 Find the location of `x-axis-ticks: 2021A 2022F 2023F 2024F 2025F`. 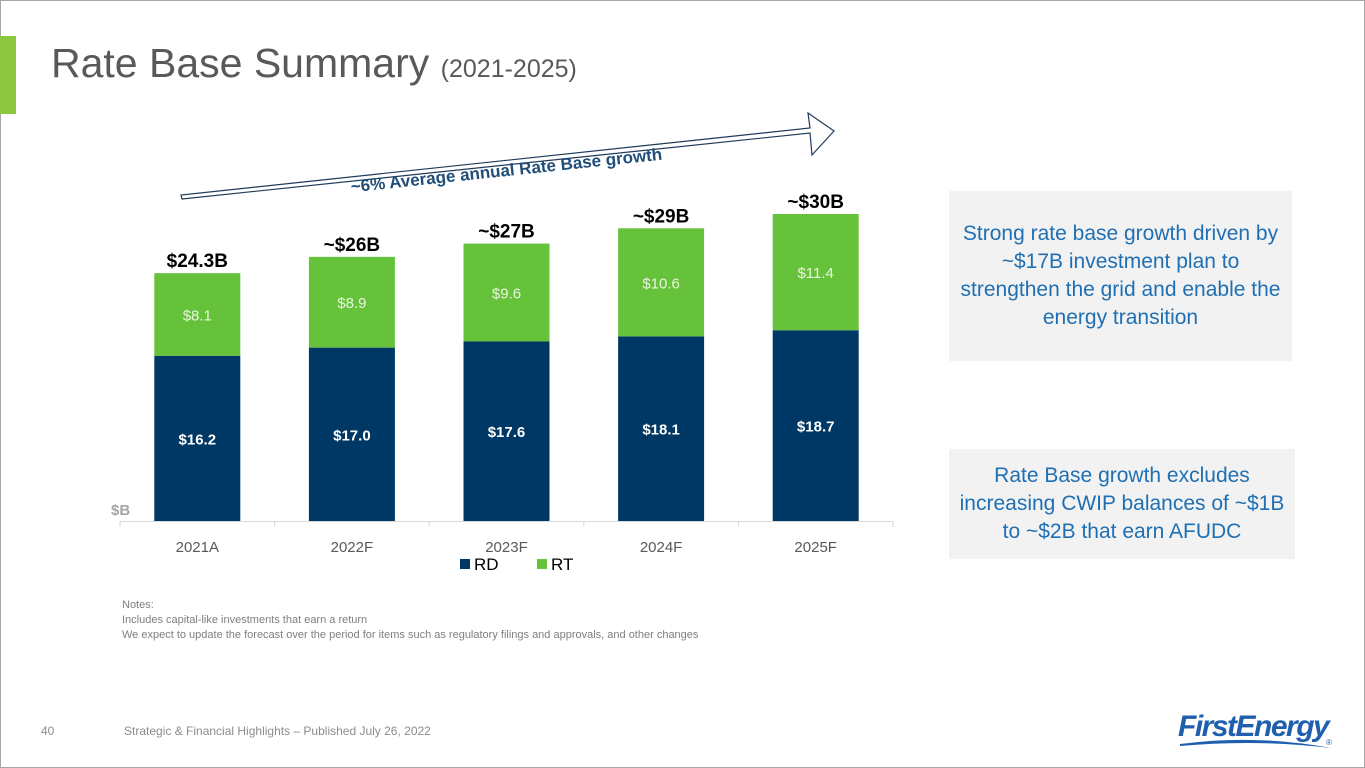

x-axis-ticks: 2021A 2022F 2023F 2024F 2025F is located at coordinates (506, 538).